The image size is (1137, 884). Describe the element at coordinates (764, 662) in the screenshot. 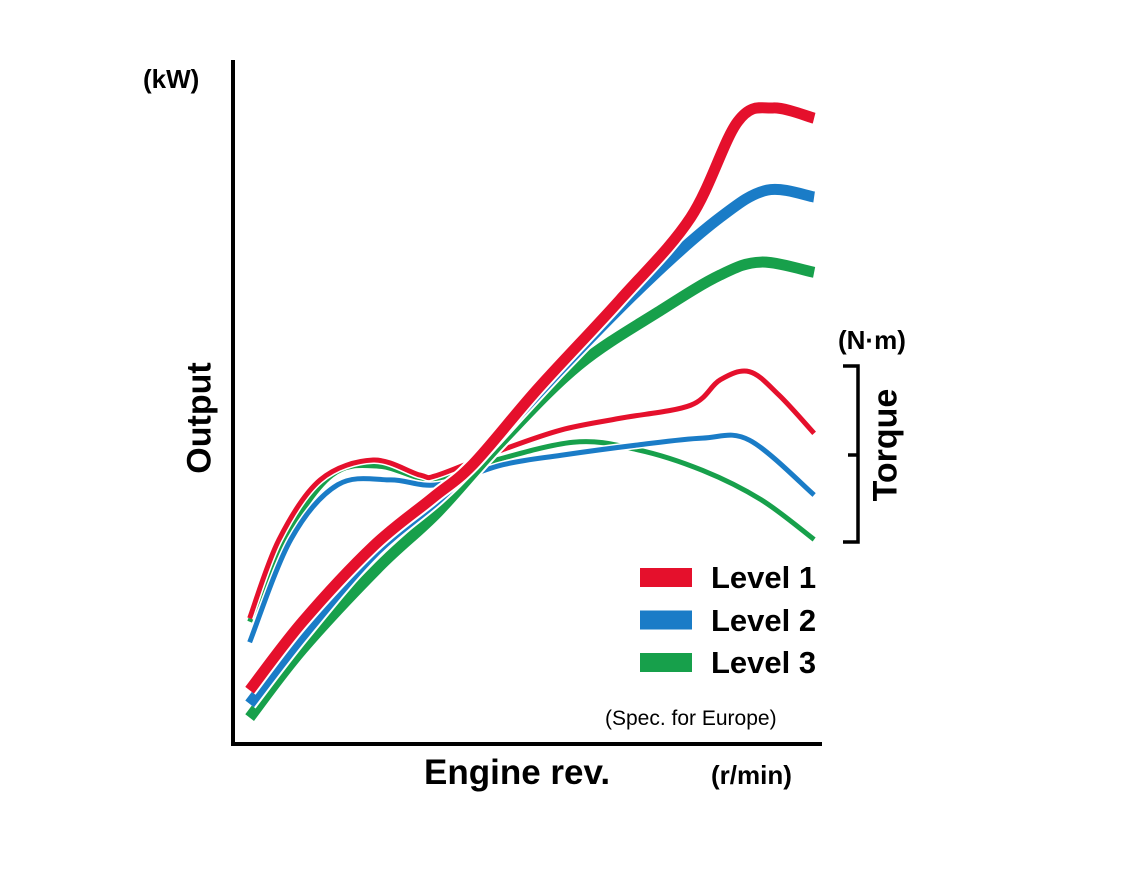

I see `legend-label-level-3: Level 3` at that location.